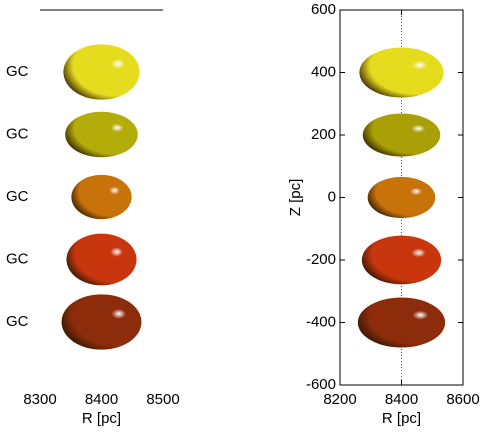 This screenshot has height=437, width=488. What do you see at coordinates (323, 9) in the screenshot?
I see `y-tick-label: 600` at bounding box center [323, 9].